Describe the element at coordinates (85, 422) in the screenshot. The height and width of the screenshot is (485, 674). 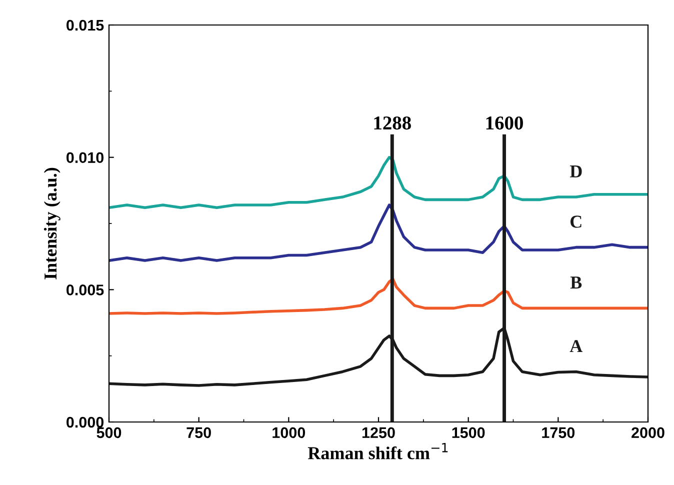
I see `y-tick-label: 0.000` at that location.